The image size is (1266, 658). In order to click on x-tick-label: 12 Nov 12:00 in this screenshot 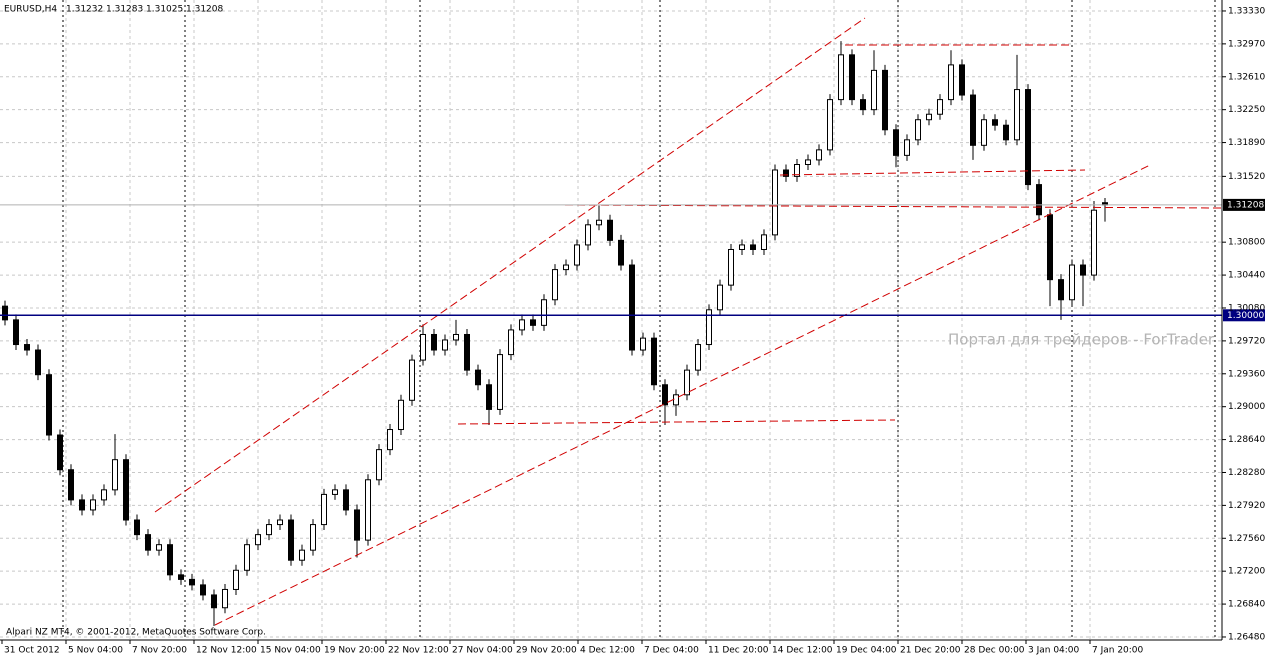, I will do `click(226, 651)`.